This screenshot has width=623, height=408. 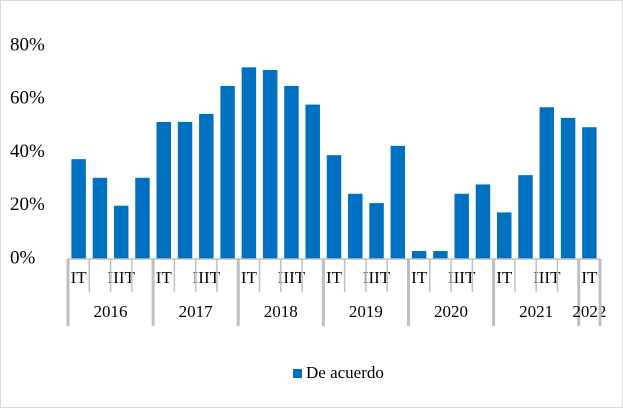 What do you see at coordinates (27, 44) in the screenshot?
I see `y-tick-label: 80%` at bounding box center [27, 44].